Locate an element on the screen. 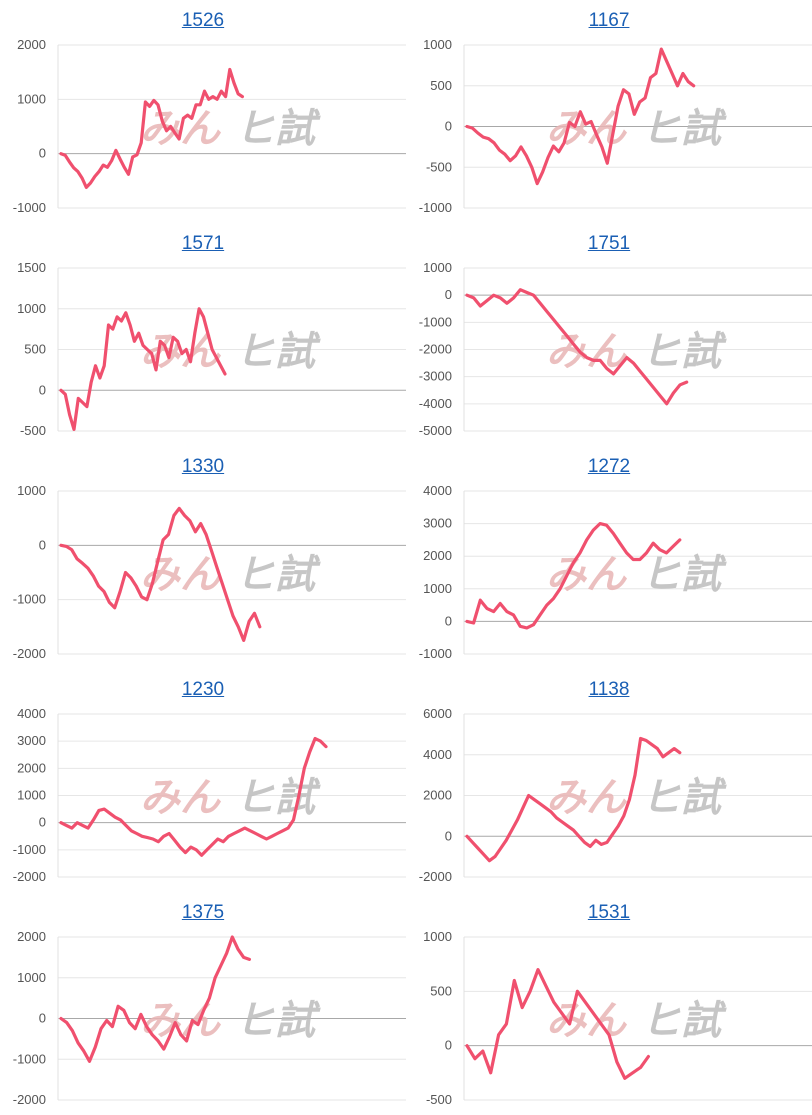 The height and width of the screenshot is (1115, 812). chart-panel: 1272 4000 3000 2000 1000 0 -1000 みん ヒ試 is located at coordinates (609, 557).